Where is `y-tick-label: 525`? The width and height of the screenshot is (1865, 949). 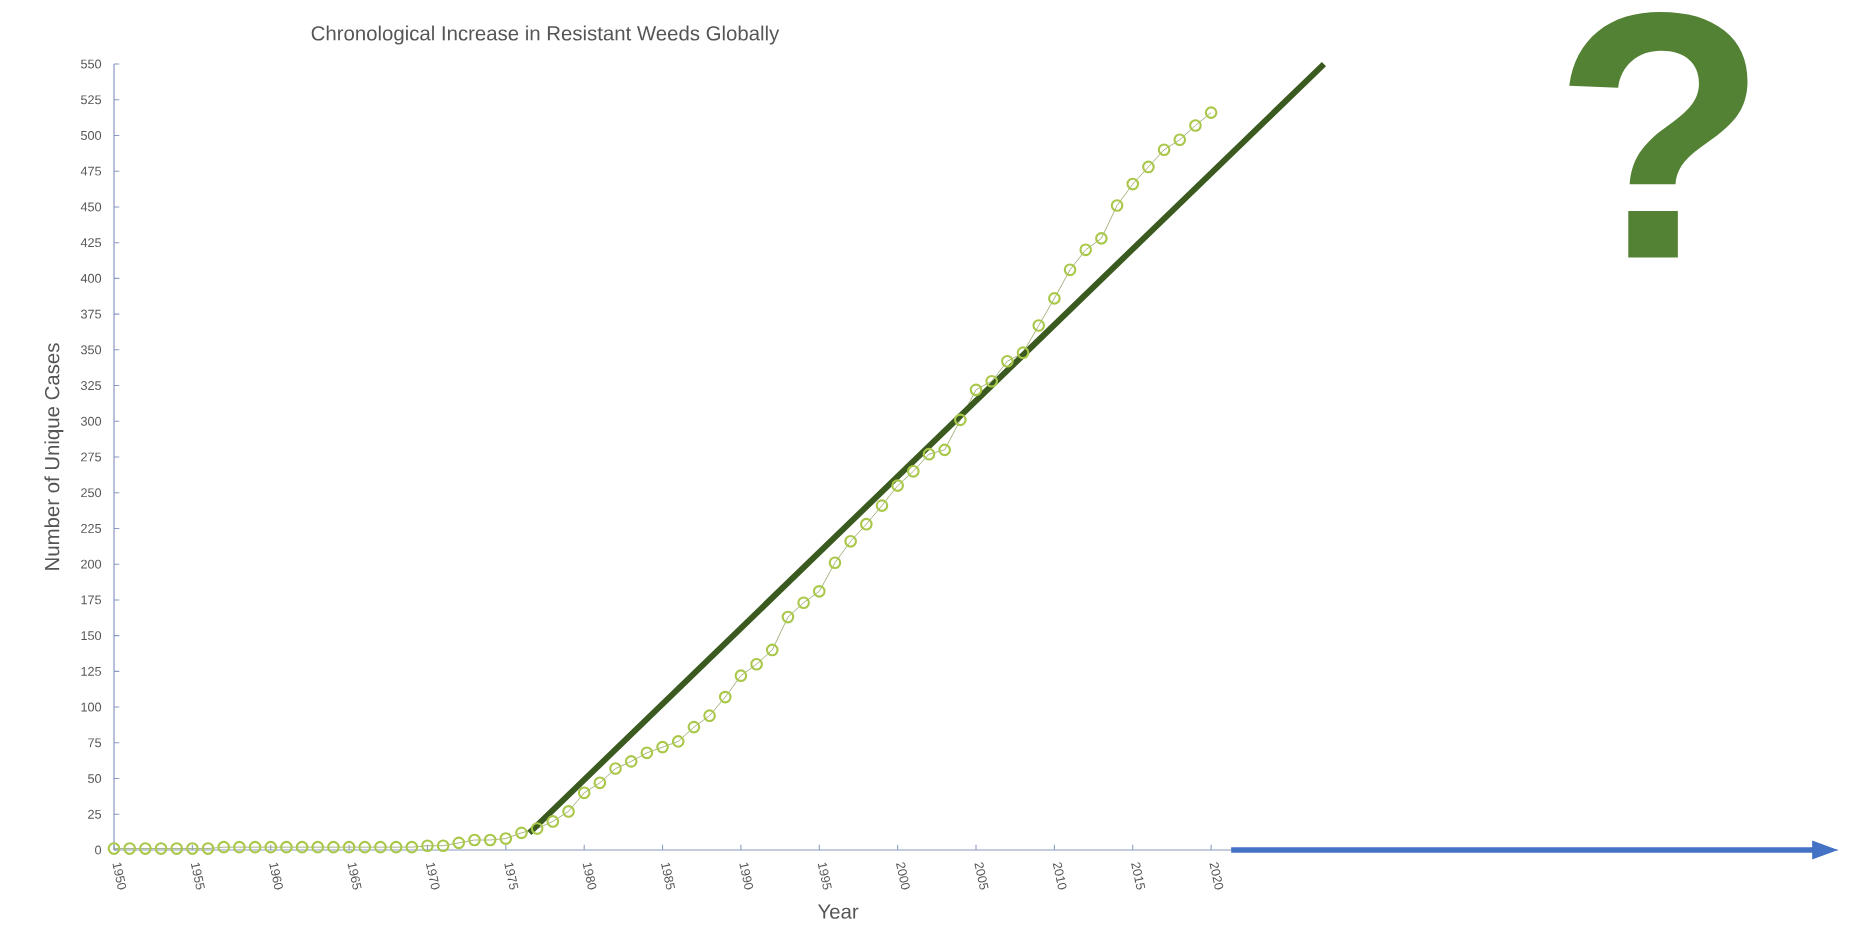 y-tick-label: 525 is located at coordinates (91, 100).